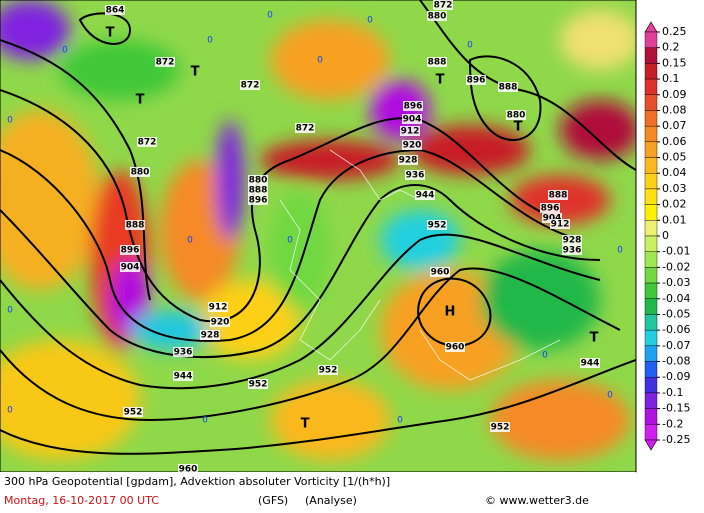 The width and height of the screenshot is (704, 513). I want to click on colorbar-label: -0.09, so click(676, 376).